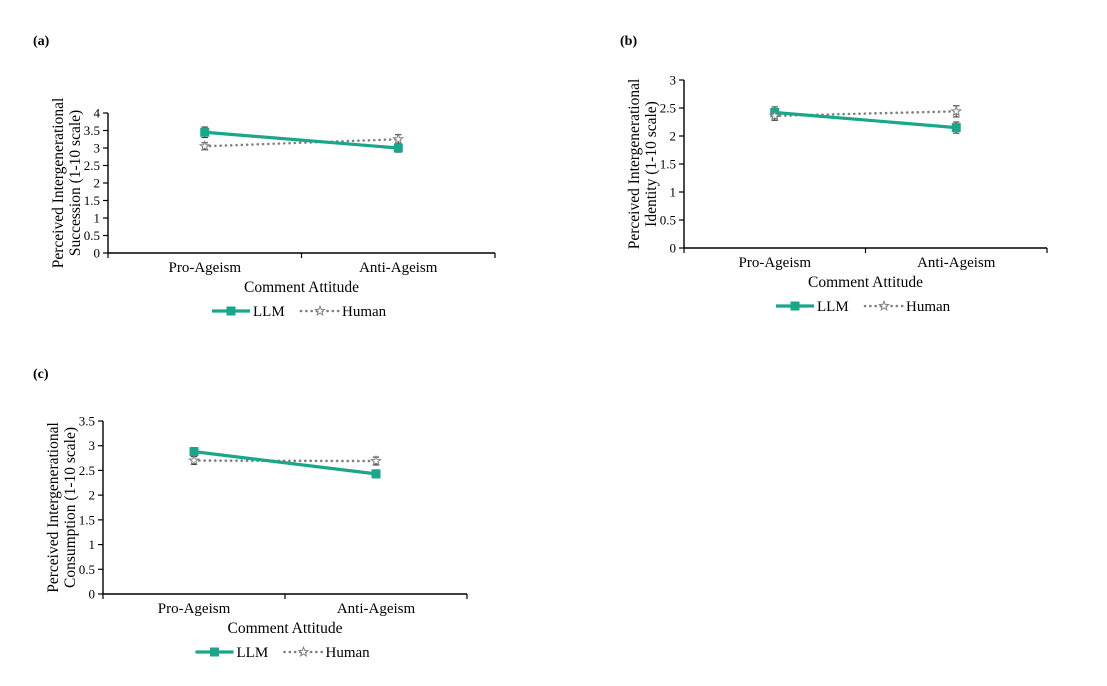  I want to click on y-tick-label: 4, so click(97, 113).